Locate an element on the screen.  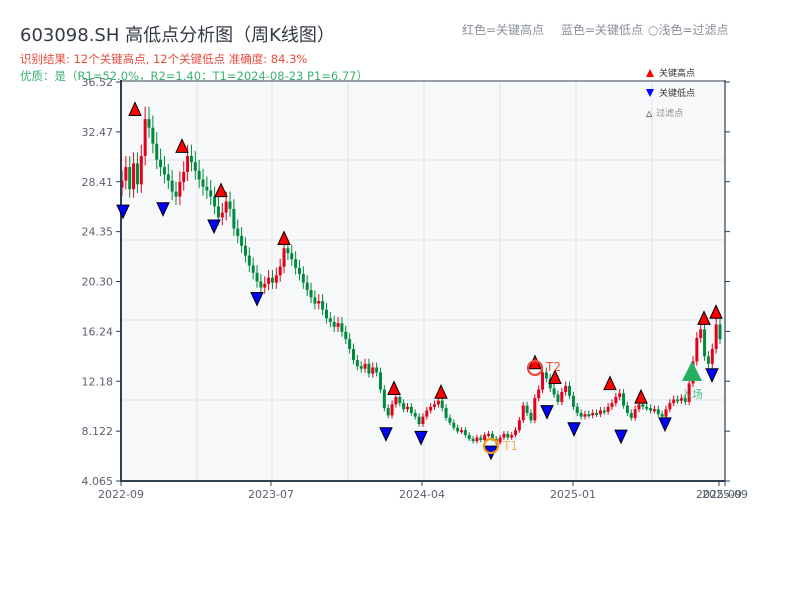
legend-light-filtered: ○浅色=过滤点 is located at coordinates (688, 30).